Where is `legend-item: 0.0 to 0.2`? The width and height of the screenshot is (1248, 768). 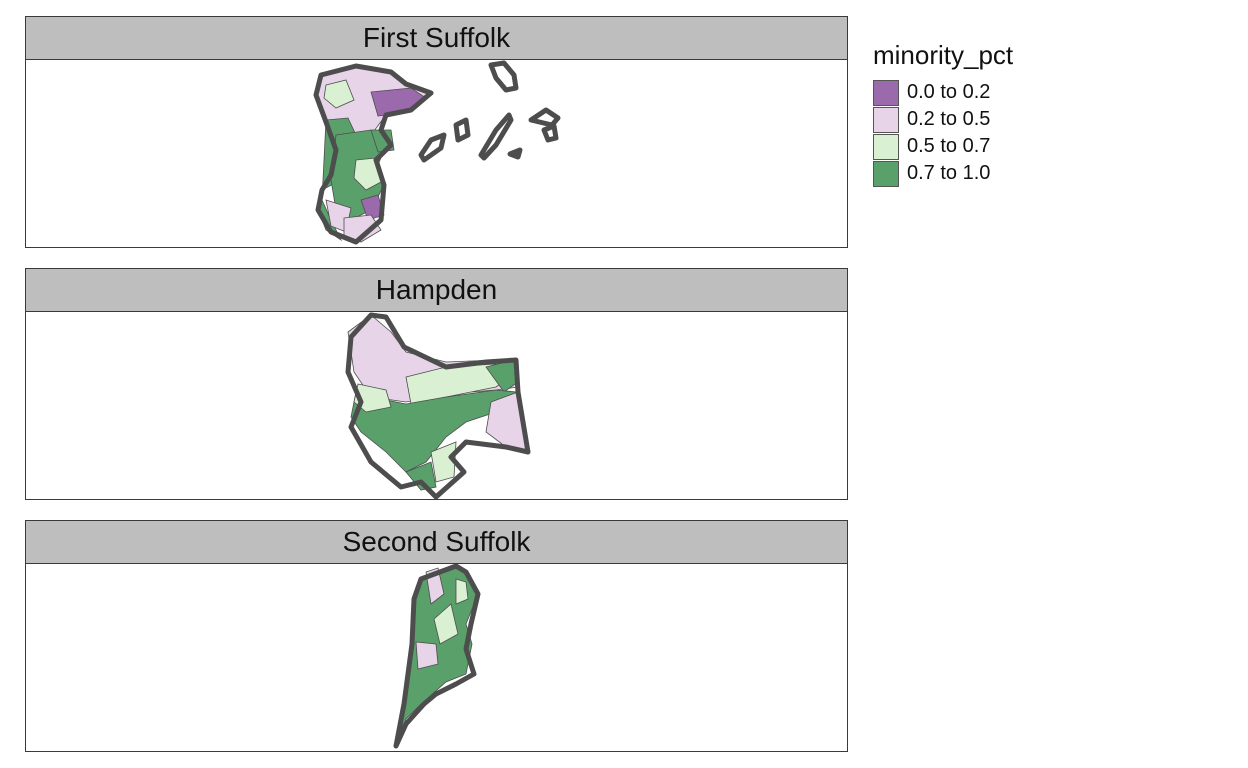 legend-item: 0.0 to 0.2 is located at coordinates (943, 92).